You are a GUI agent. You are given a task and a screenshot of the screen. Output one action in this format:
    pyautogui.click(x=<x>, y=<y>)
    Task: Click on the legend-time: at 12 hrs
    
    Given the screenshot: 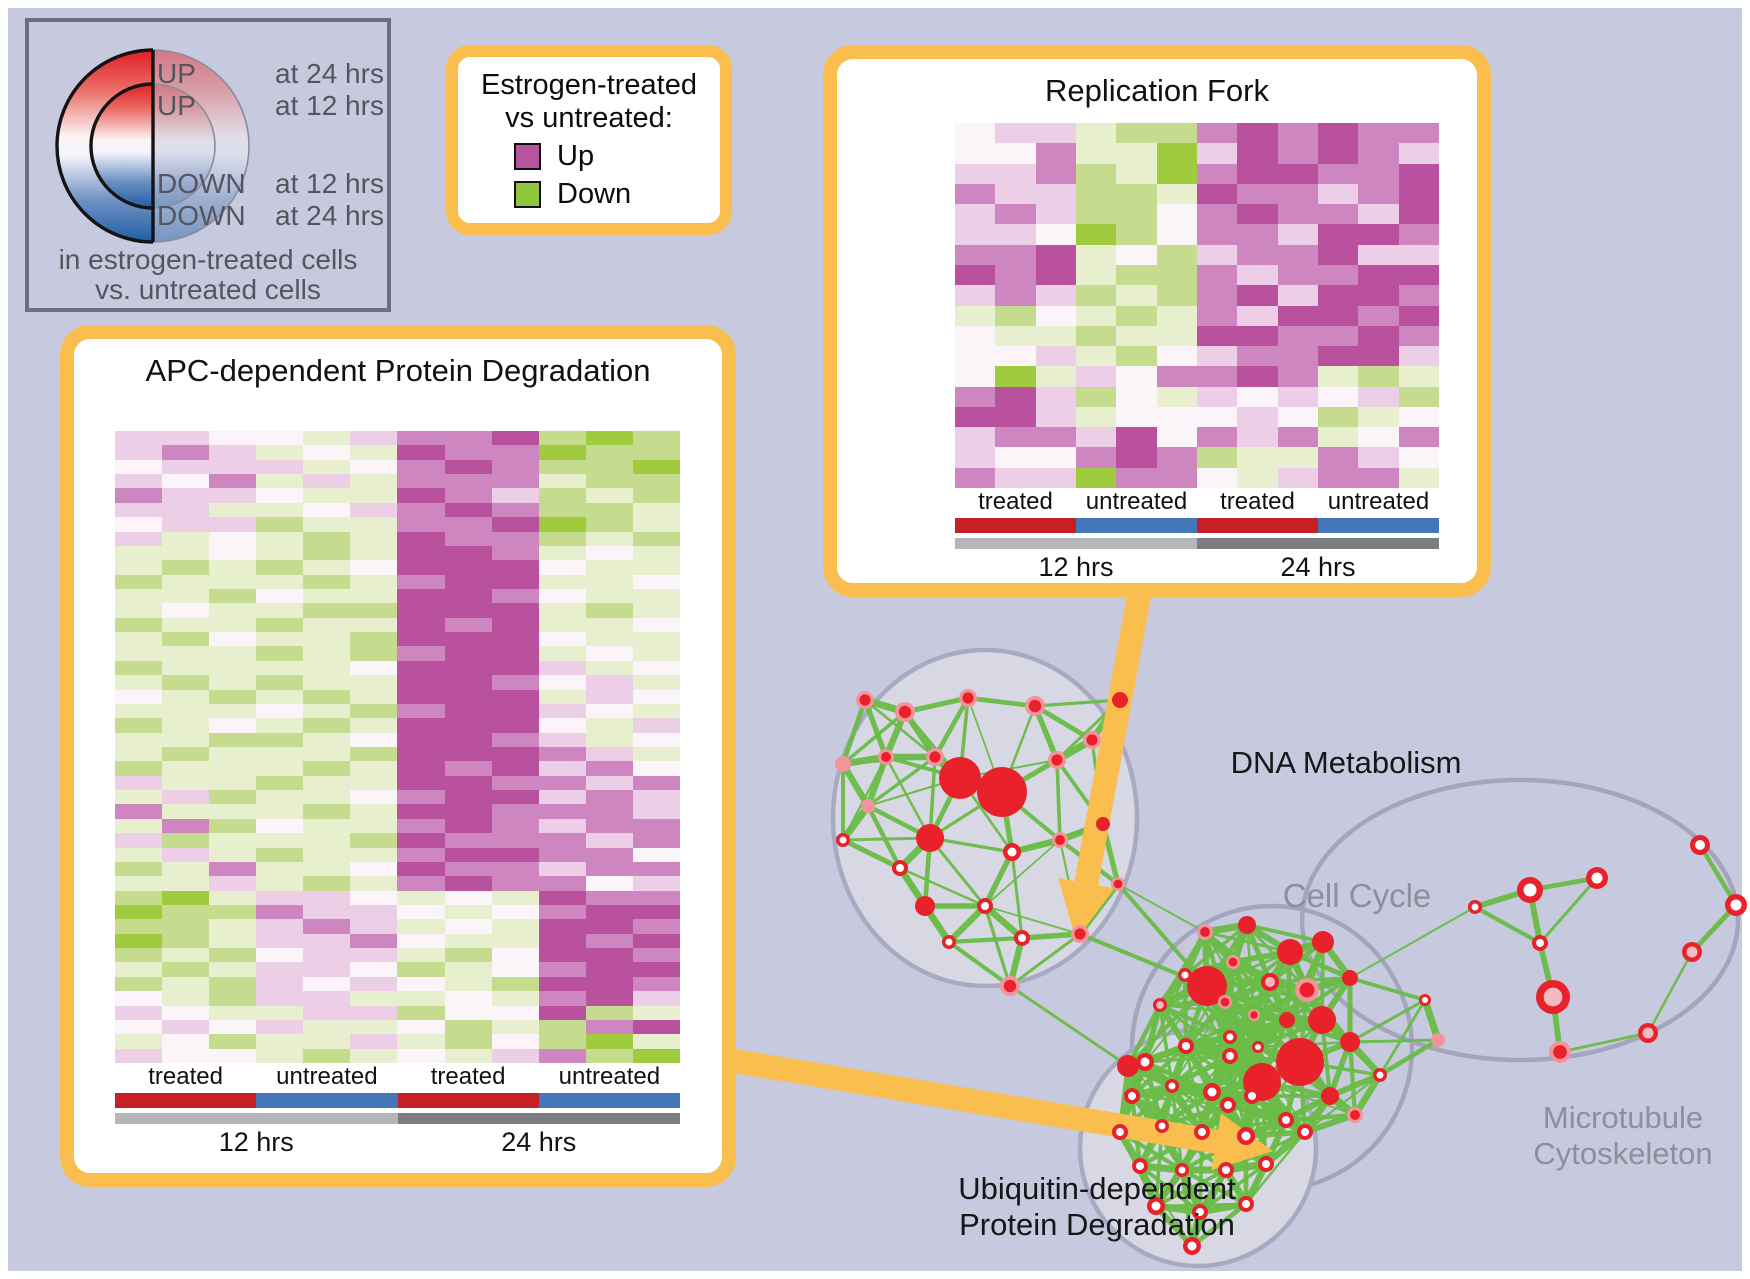 What is the action you would take?
    pyautogui.click(x=329, y=183)
    